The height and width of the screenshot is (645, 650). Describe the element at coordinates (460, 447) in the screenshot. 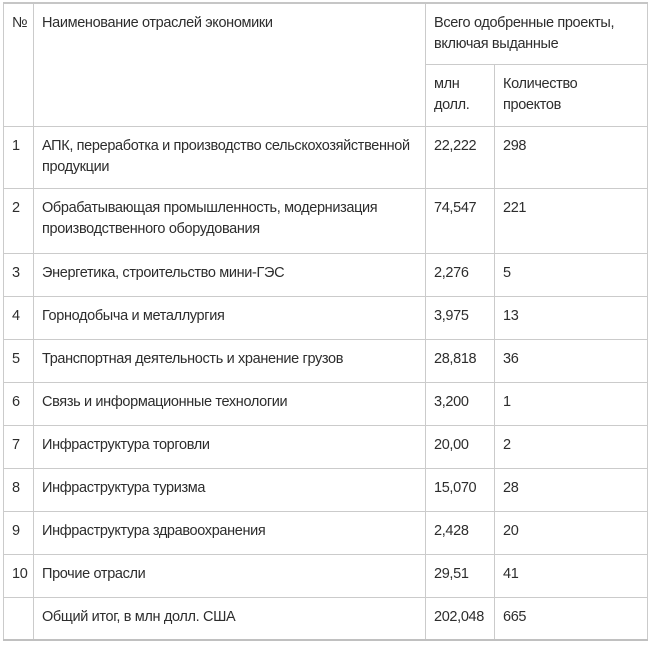

I see `amount-cell: 20,00` at that location.